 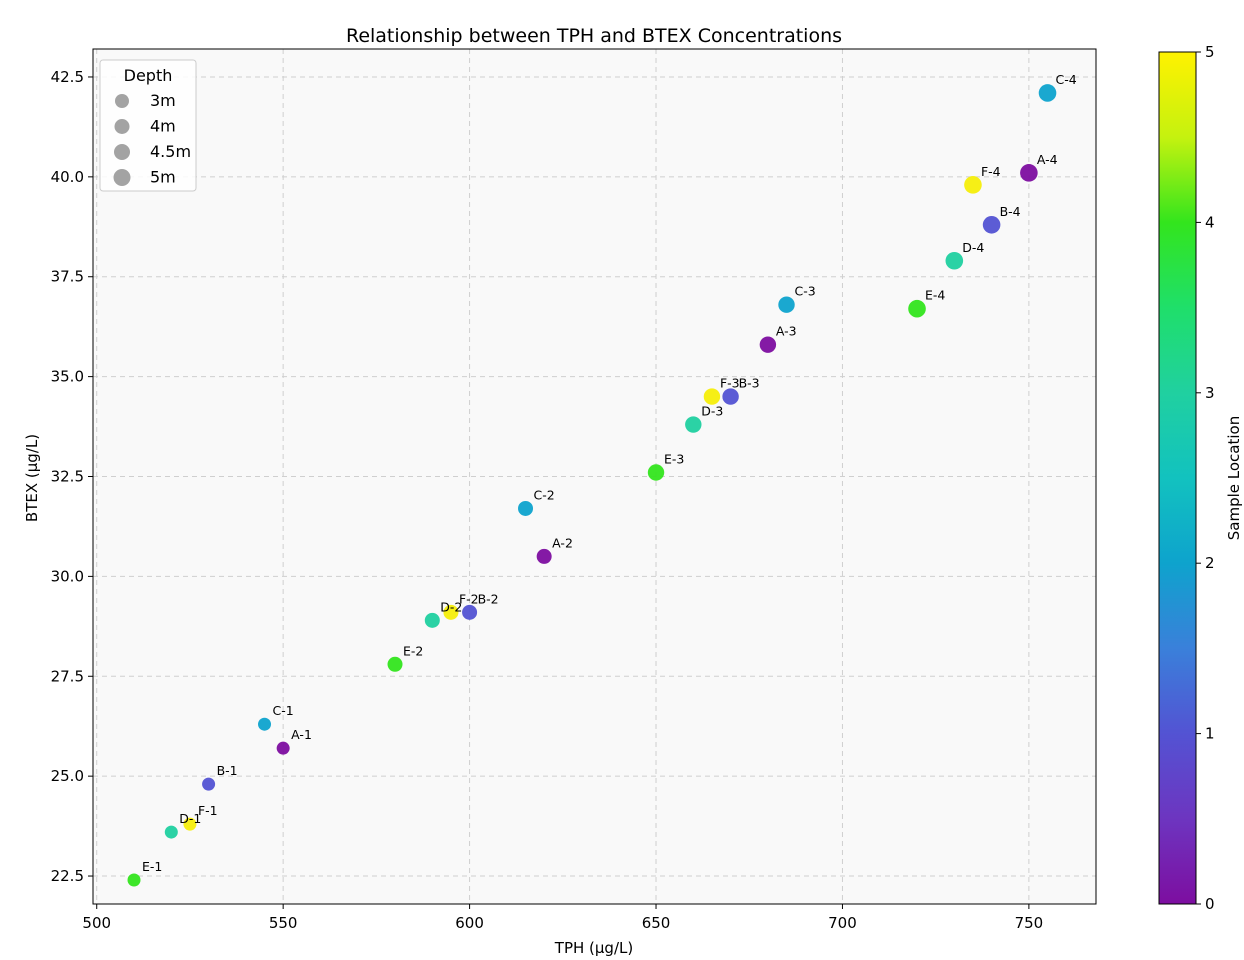 What do you see at coordinates (170, 151) in the screenshot?
I see `legend-entry-label: 4.5m` at bounding box center [170, 151].